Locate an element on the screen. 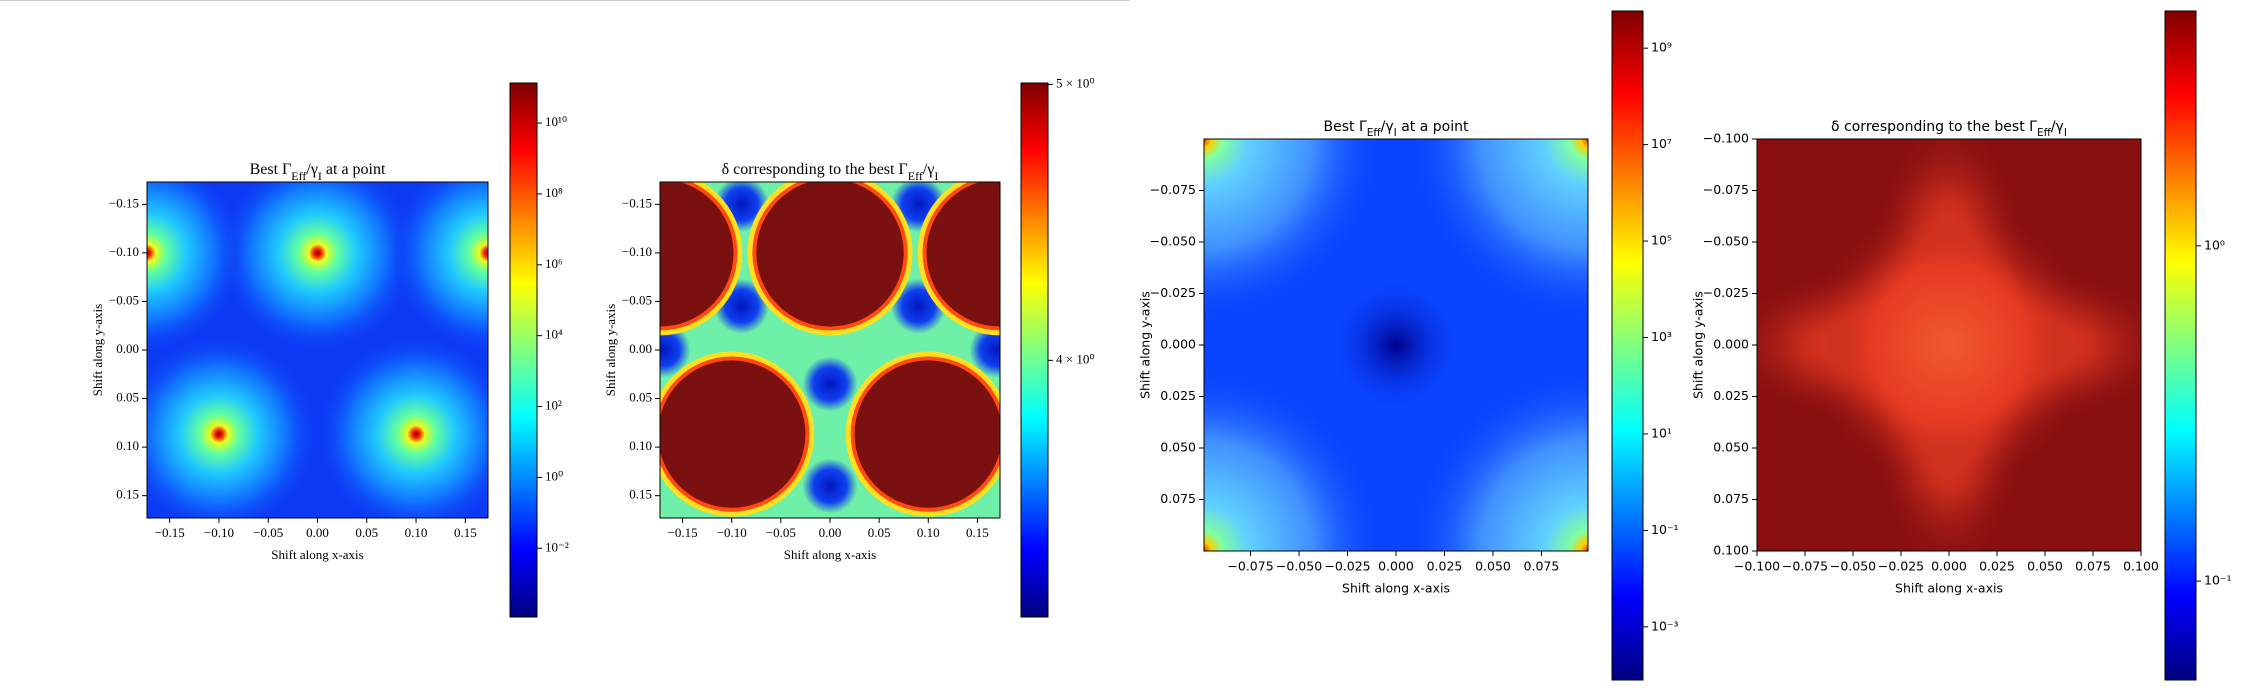  y-tick-label: −0.100 is located at coordinates (1726, 138).